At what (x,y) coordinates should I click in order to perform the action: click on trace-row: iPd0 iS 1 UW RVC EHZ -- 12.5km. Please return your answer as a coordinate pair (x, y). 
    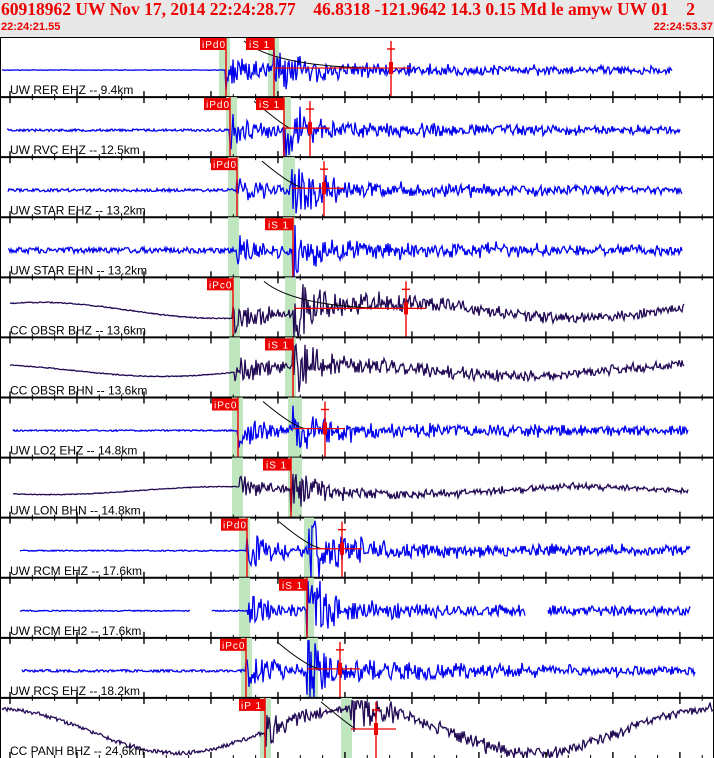
    Looking at the image, I should click on (357, 130).